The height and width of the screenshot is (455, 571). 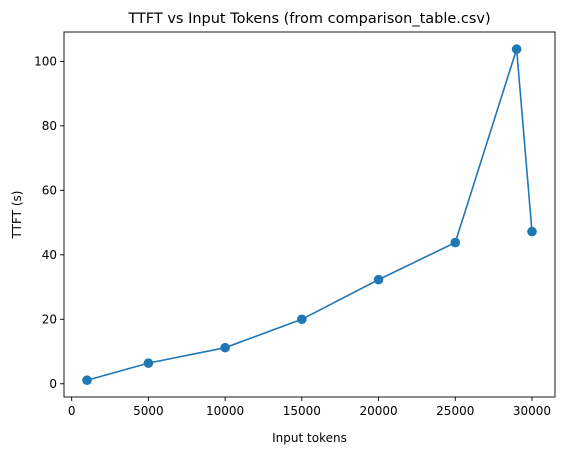 I want to click on x-tick-label: 15000, so click(x=302, y=411).